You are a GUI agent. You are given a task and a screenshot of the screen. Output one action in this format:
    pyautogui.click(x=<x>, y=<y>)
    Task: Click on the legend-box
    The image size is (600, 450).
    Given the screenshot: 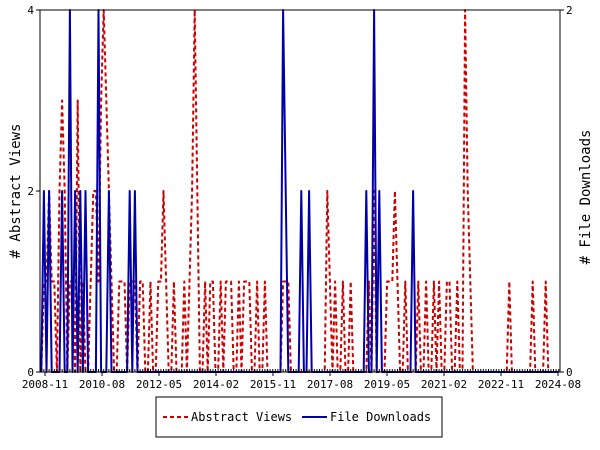 What is the action you would take?
    pyautogui.click(x=299, y=417)
    